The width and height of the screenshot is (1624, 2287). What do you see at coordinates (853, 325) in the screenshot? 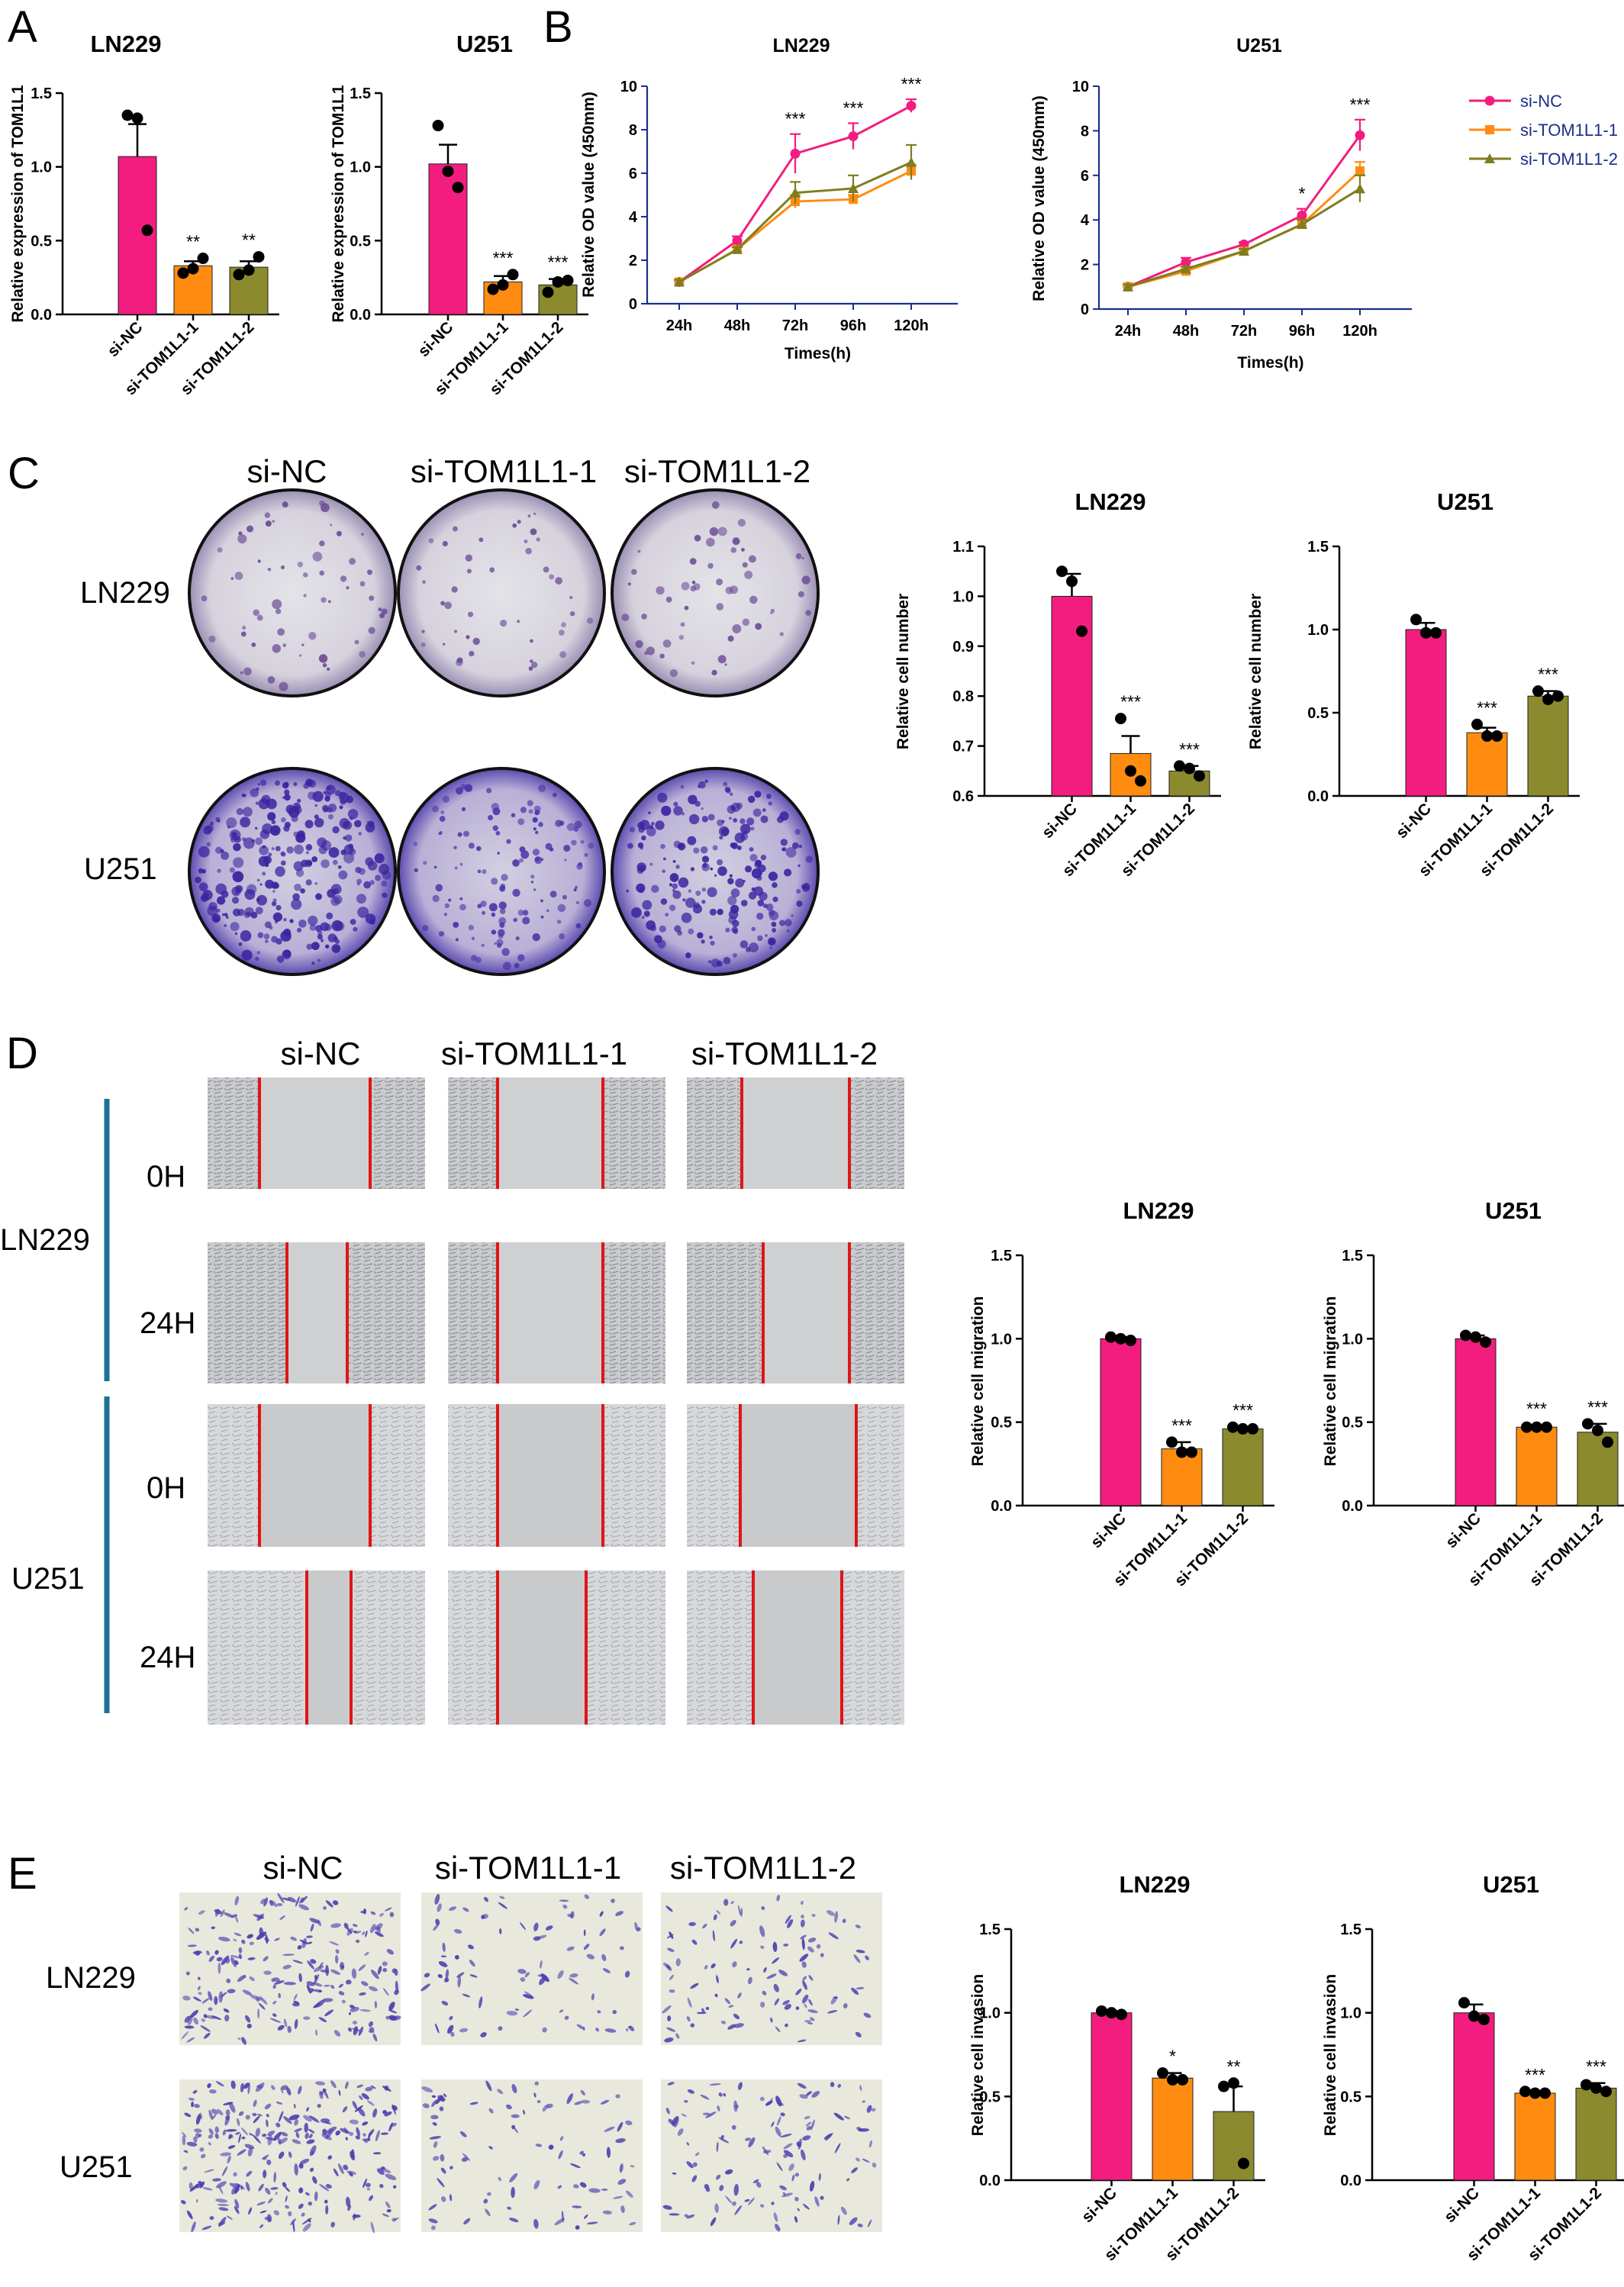
I see `x-tick-label: 96h` at bounding box center [853, 325].